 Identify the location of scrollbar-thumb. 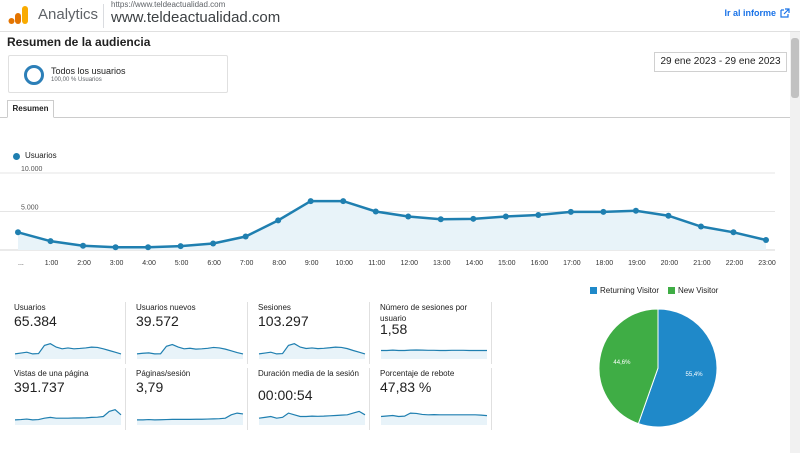
(795, 68).